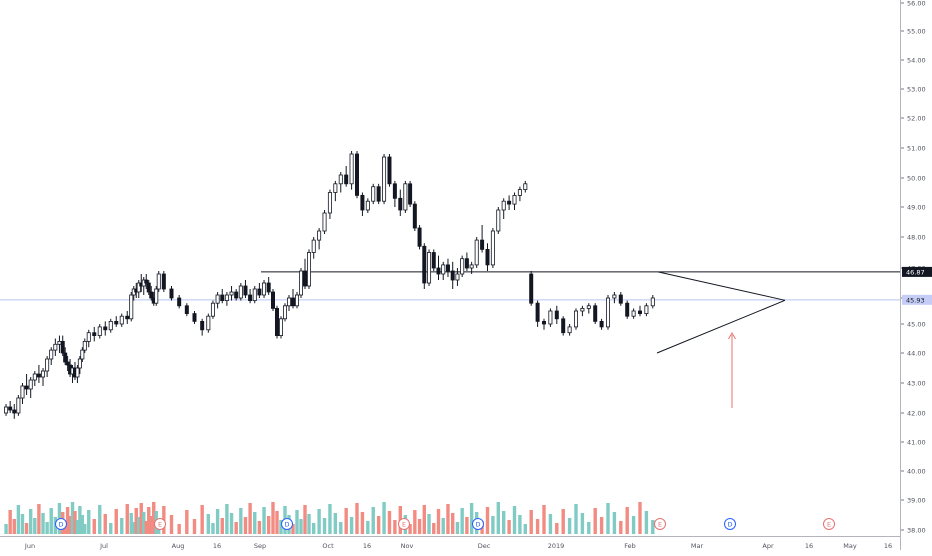 Image resolution: width=932 pixels, height=556 pixels. I want to click on time-tick-label: Dec, so click(484, 546).